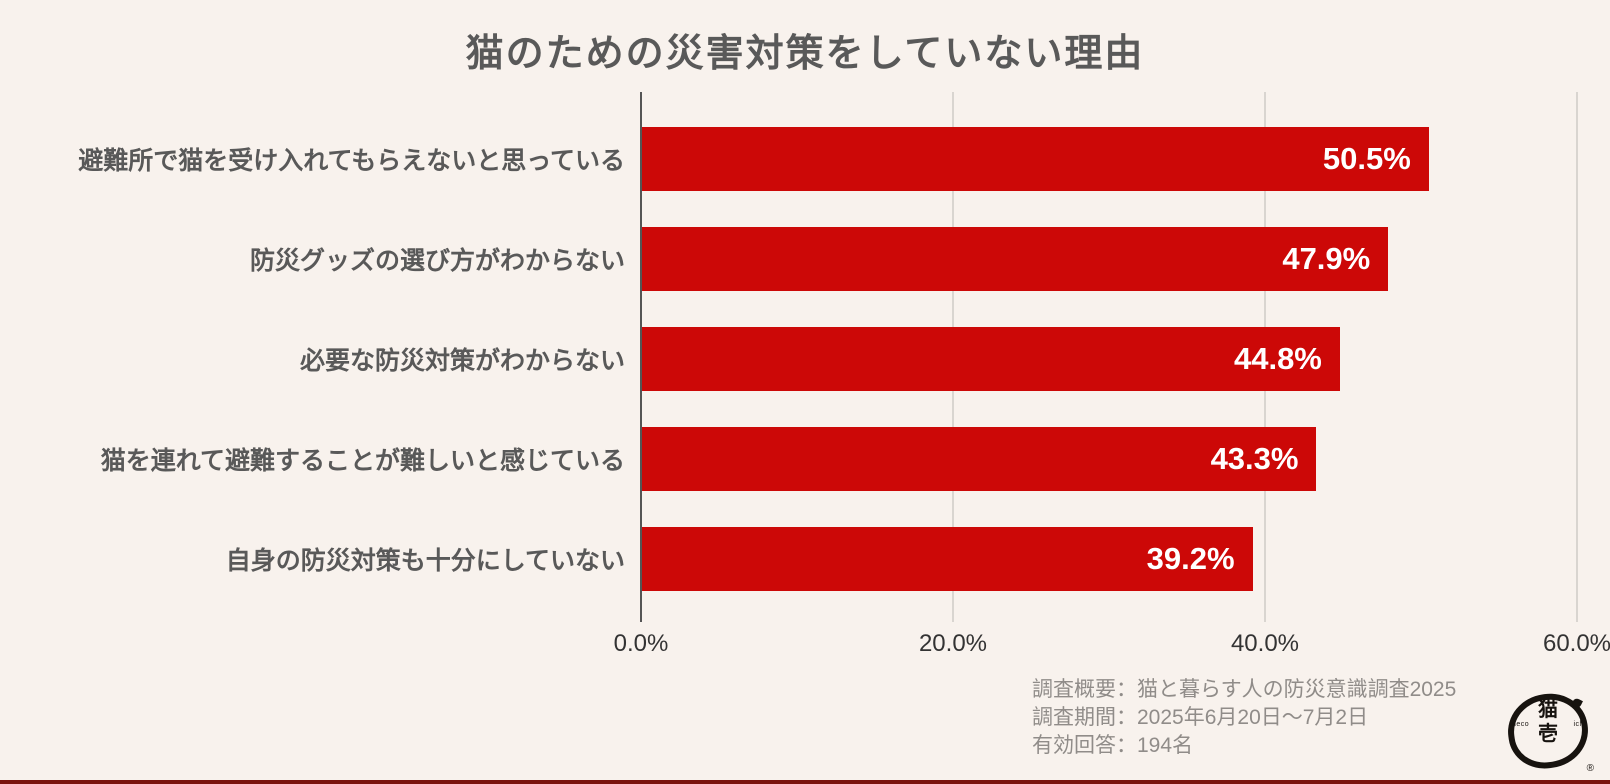 The height and width of the screenshot is (784, 1610). What do you see at coordinates (1590, 768) in the screenshot?
I see `registered-trademark-icon: ®` at bounding box center [1590, 768].